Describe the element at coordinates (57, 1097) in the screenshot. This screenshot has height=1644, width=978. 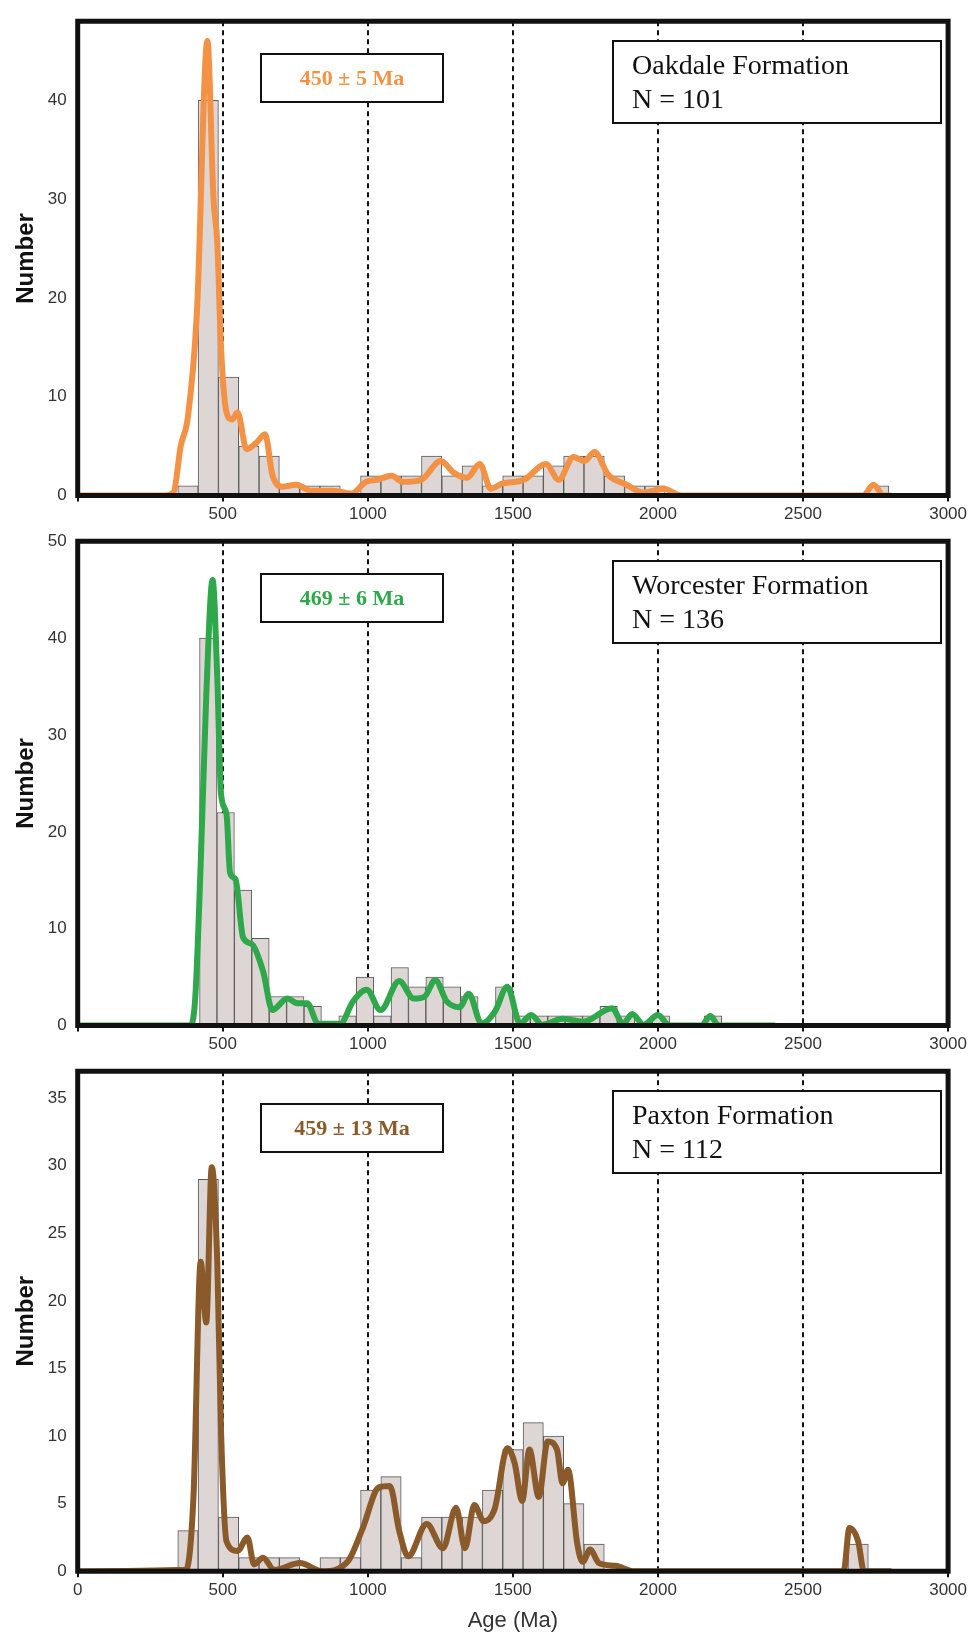
I see `y-tick-label: 35` at that location.